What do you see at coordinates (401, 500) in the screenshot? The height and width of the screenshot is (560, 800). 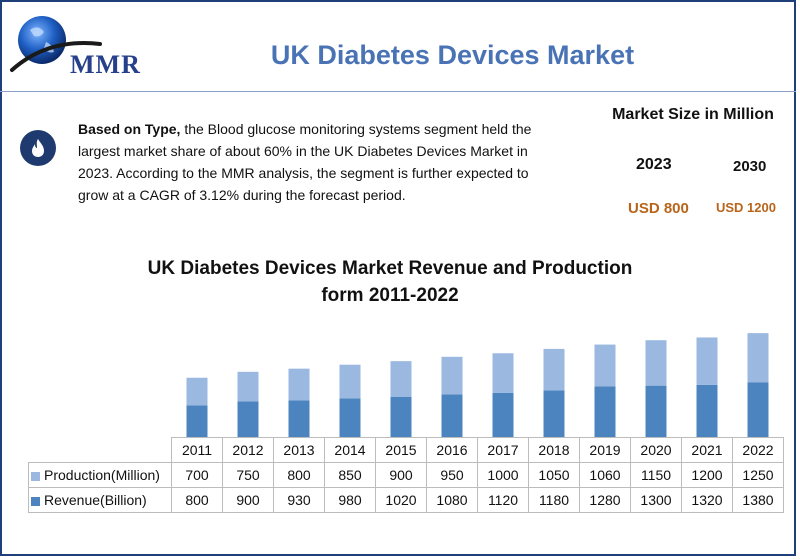 I see `table-cell-revenue: 1020` at bounding box center [401, 500].